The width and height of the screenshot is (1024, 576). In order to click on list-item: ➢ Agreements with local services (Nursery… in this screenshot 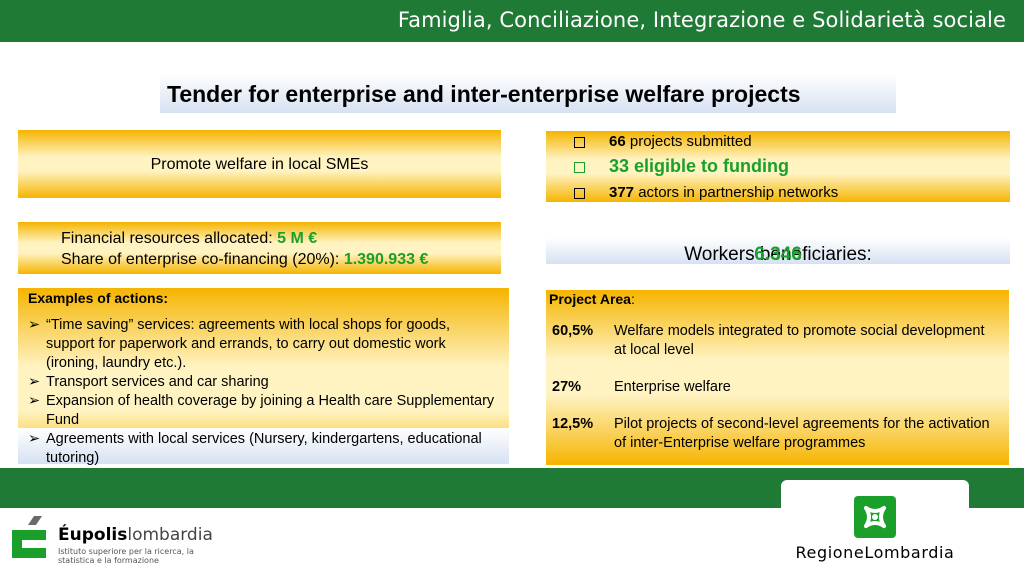, I will do `click(255, 448)`.